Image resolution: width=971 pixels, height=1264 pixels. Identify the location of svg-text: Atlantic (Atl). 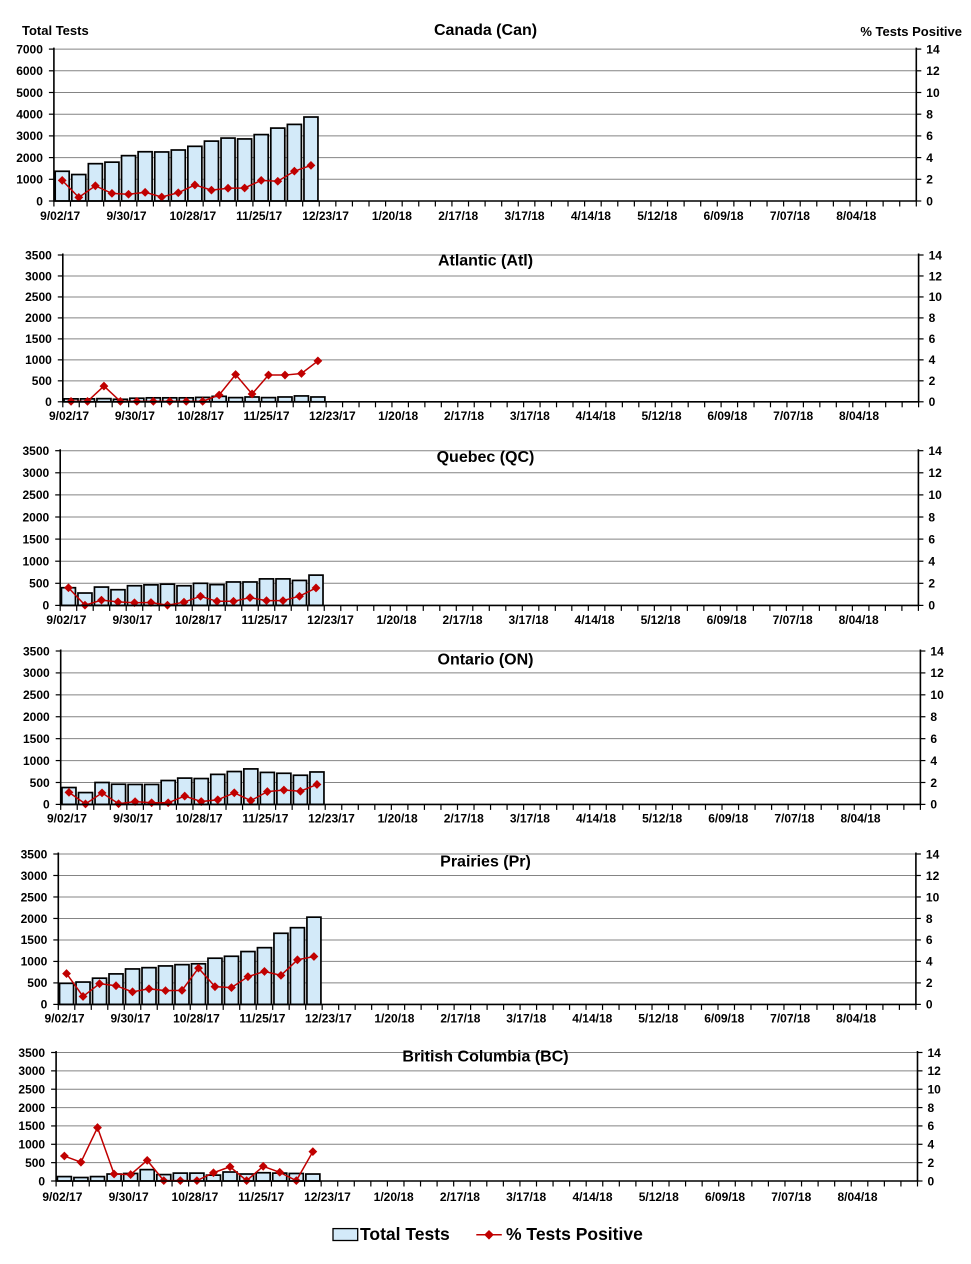
(485, 261).